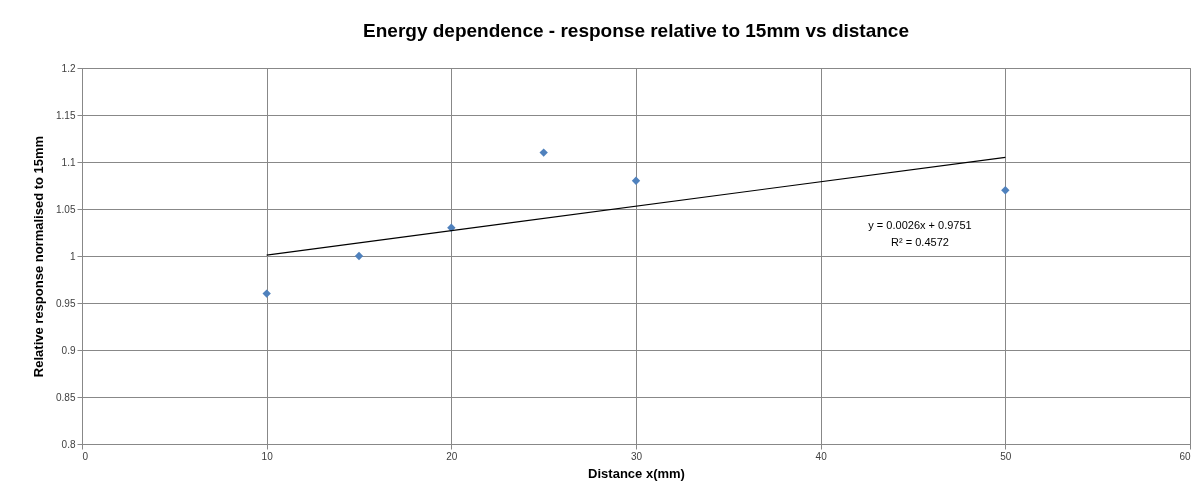 The height and width of the screenshot is (499, 1203). I want to click on x-tick-label: 60, so click(1185, 456).